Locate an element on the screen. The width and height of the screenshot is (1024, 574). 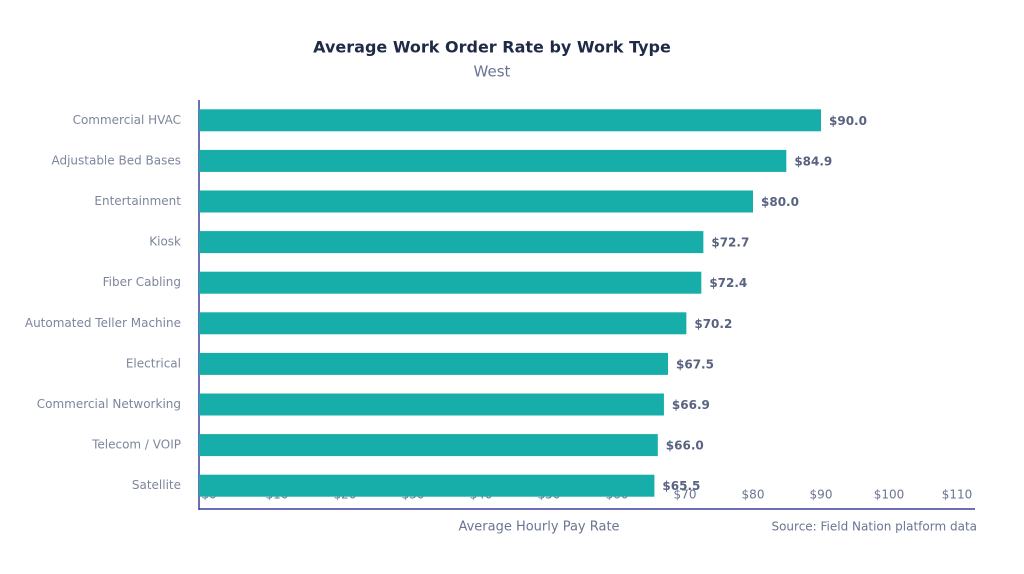
y-tick-label: Commercial HVAC is located at coordinates (127, 120).